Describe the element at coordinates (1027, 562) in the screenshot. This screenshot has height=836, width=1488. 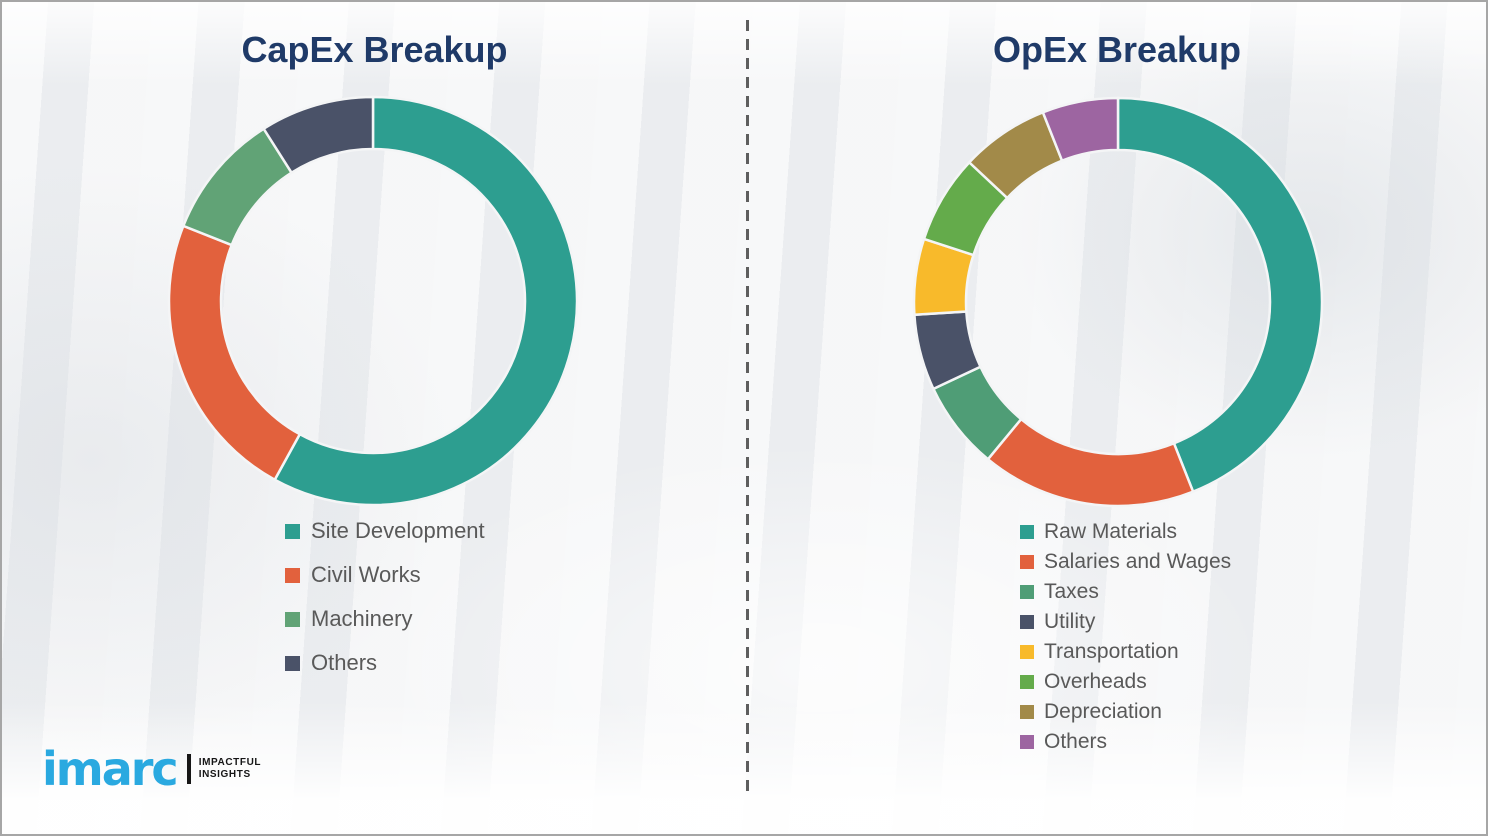
I see `legend-swatch-salaries-and-wages` at that location.